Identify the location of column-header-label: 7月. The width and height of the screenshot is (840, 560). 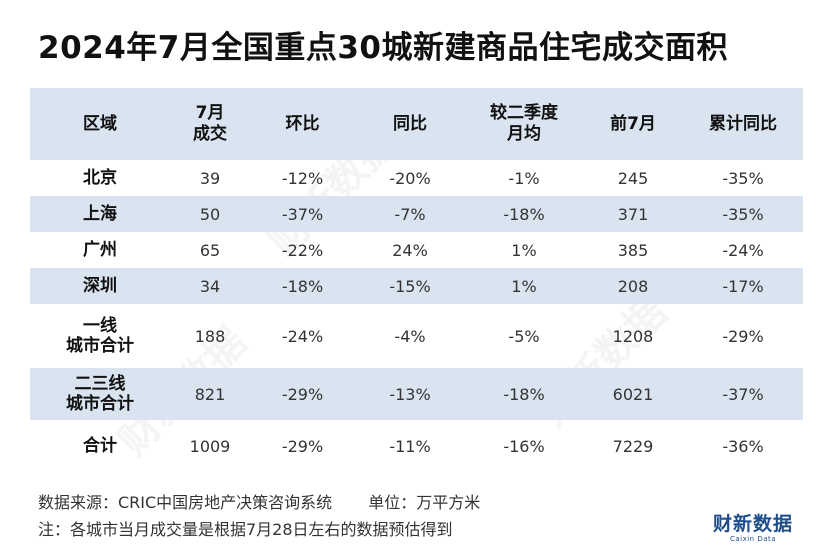
(210, 113).